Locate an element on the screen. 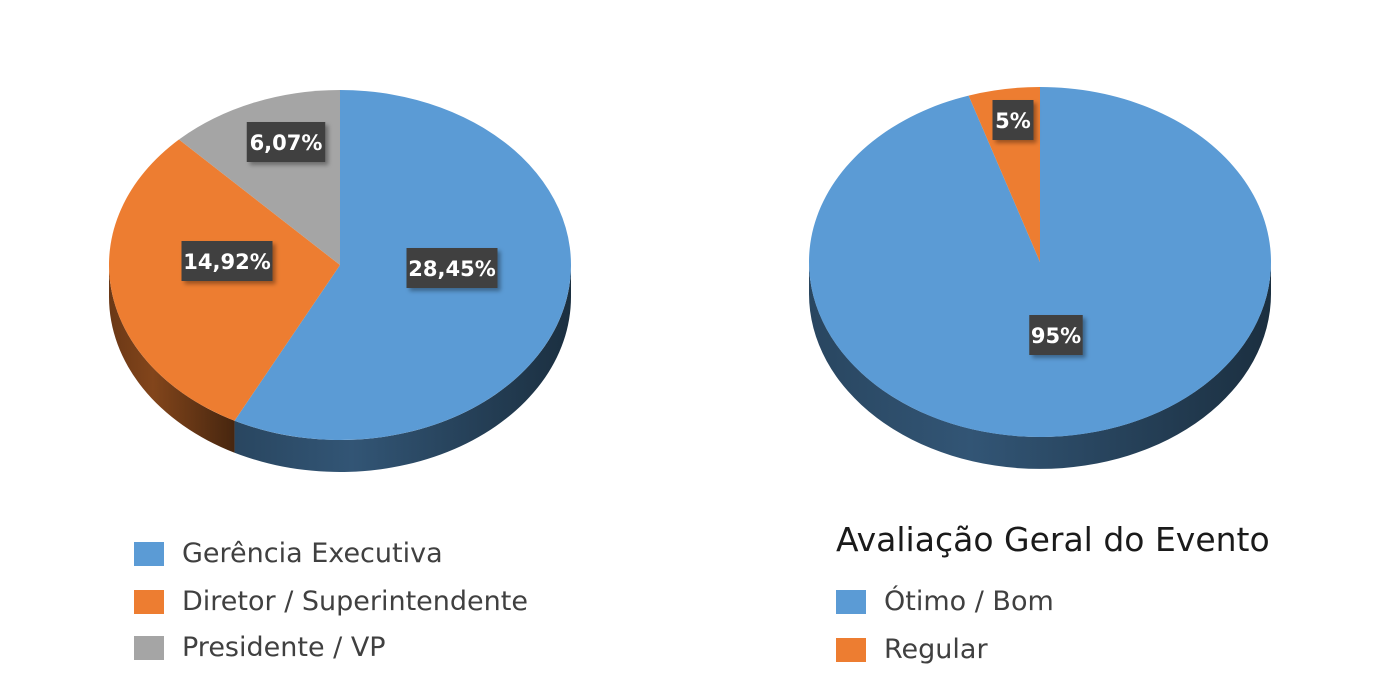  data-label: 14,92% is located at coordinates (227, 261).